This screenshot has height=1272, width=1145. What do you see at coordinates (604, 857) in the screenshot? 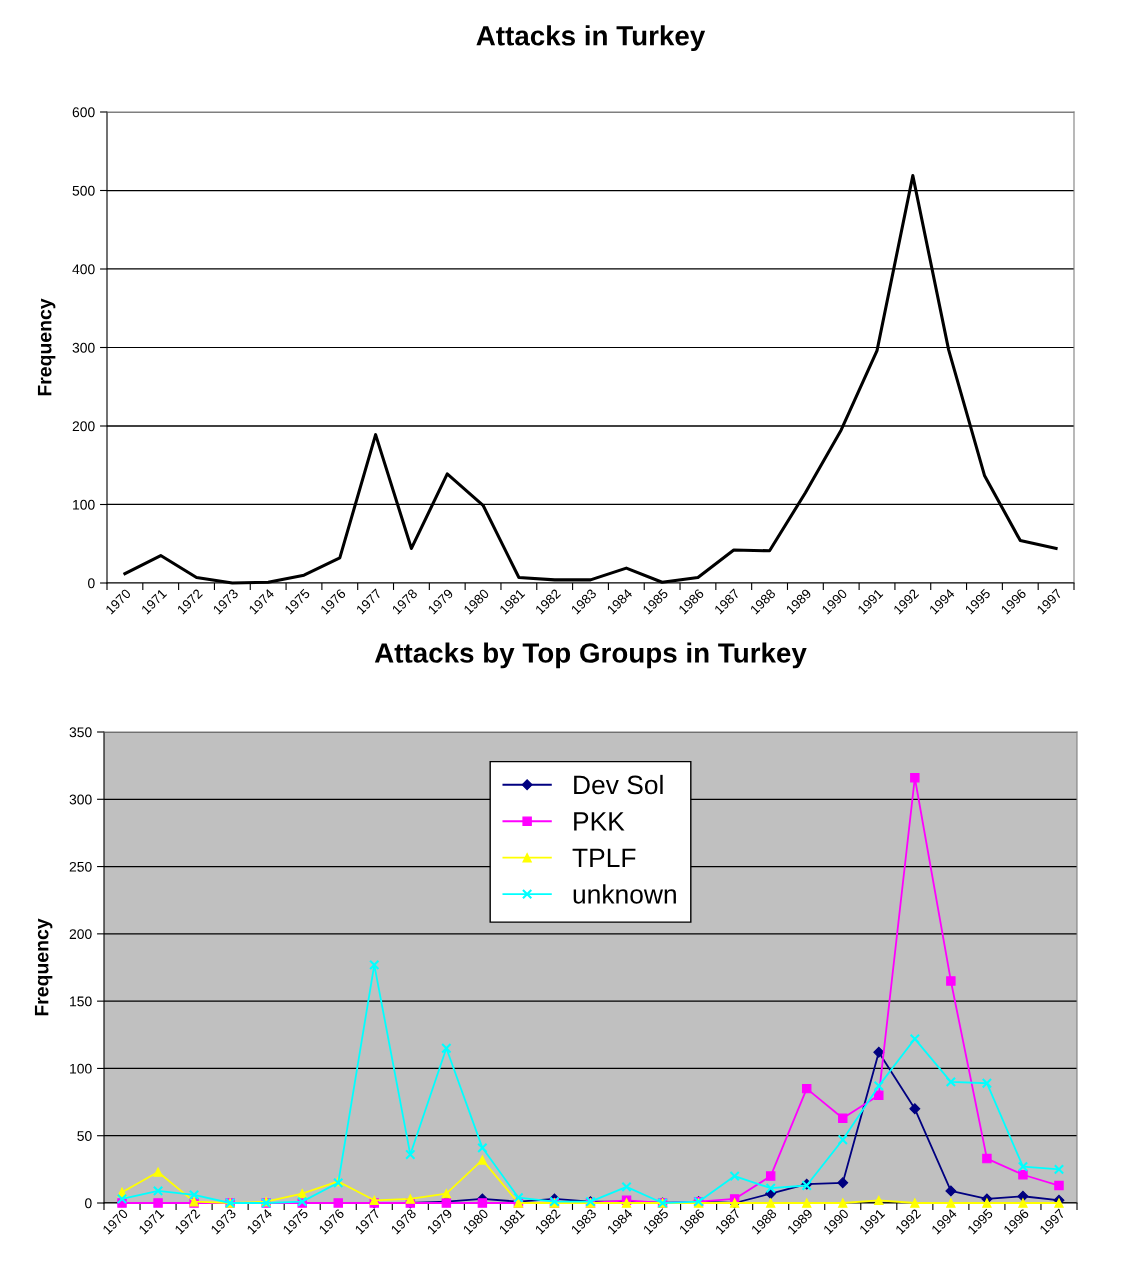
I see `legend-label: TPLF` at bounding box center [604, 857].